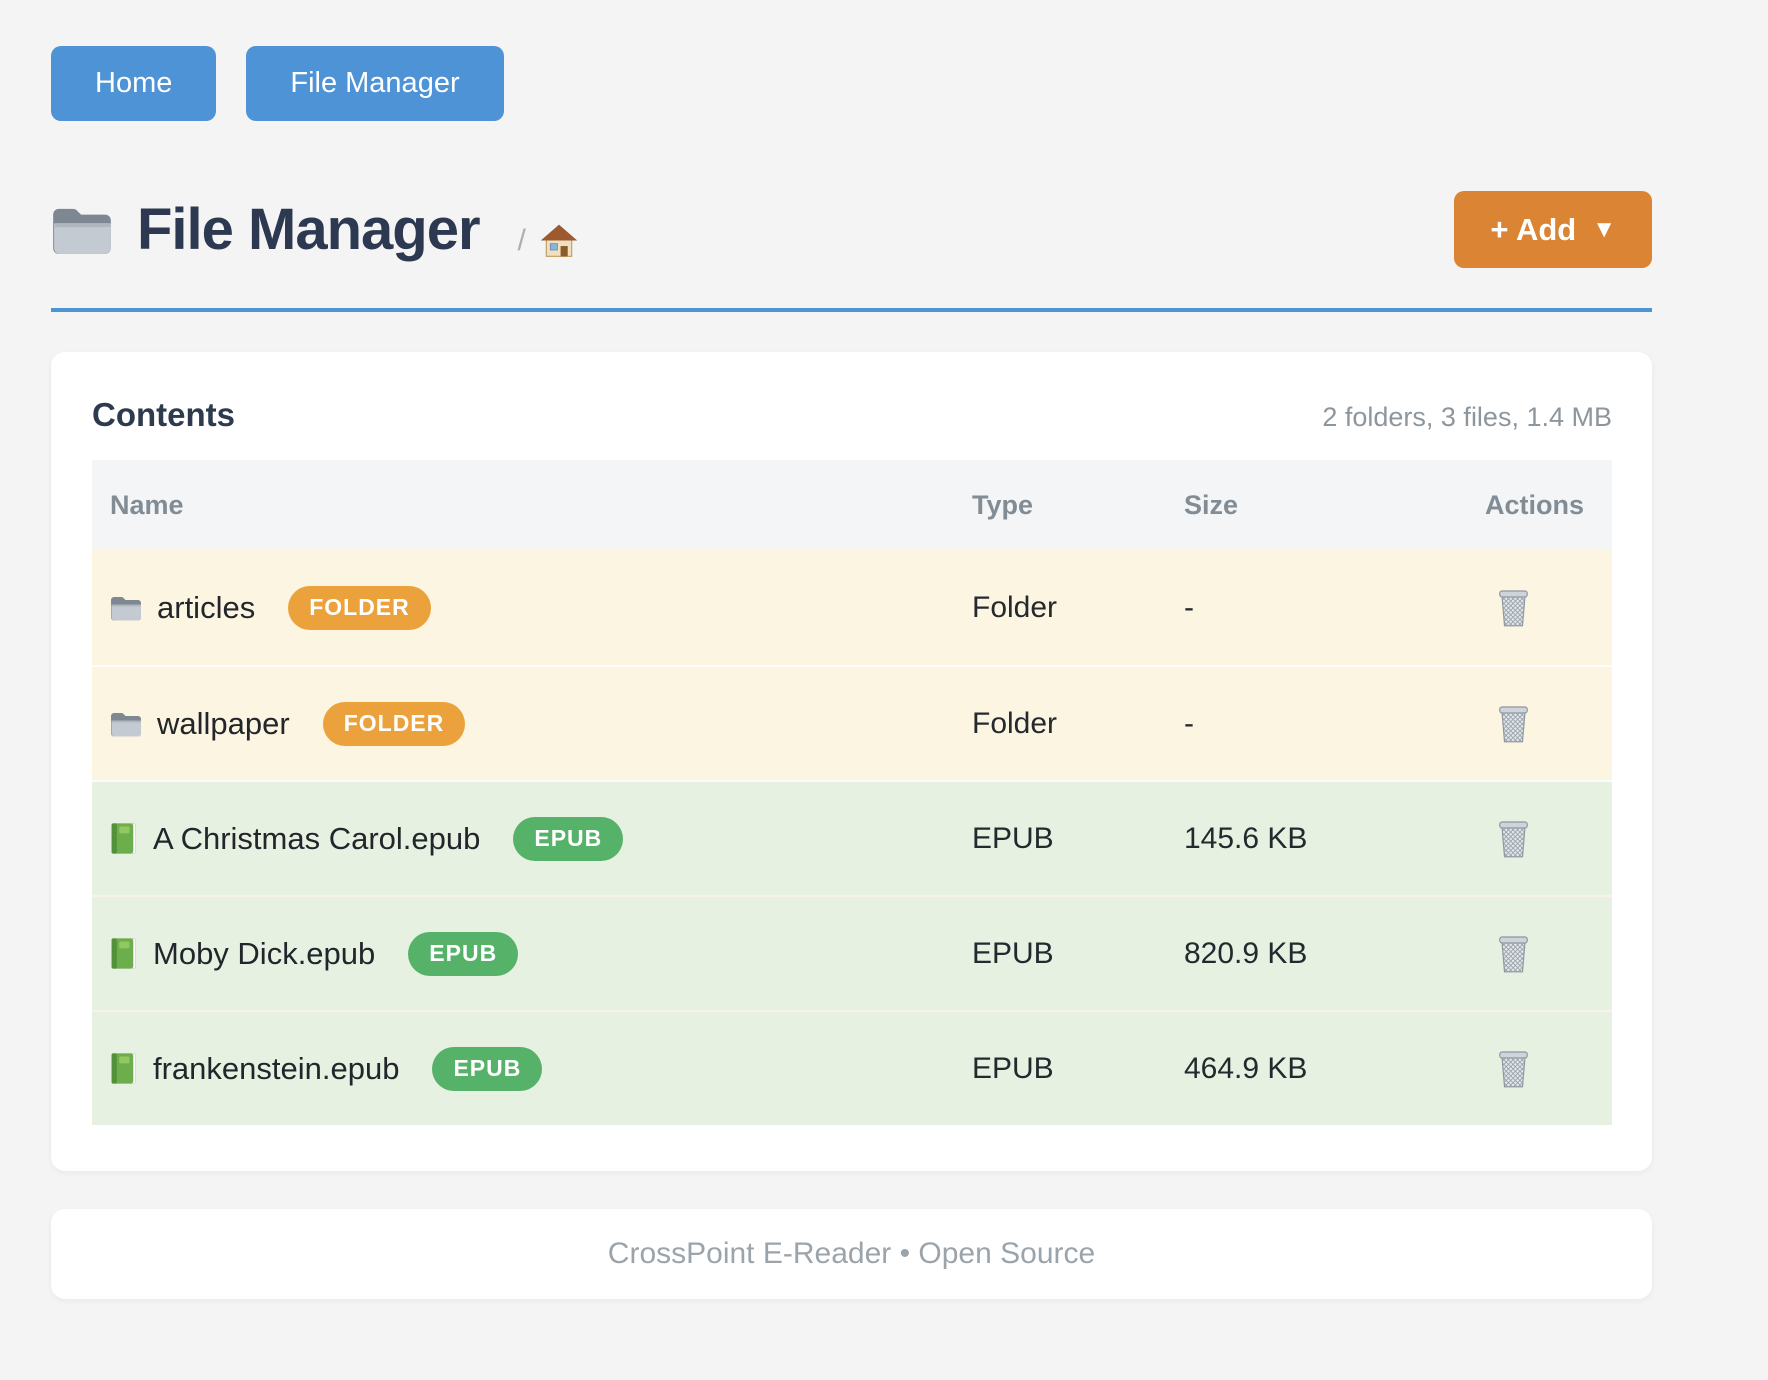  Describe the element at coordinates (223, 723) in the screenshot. I see `file-name: wallpaper` at that location.